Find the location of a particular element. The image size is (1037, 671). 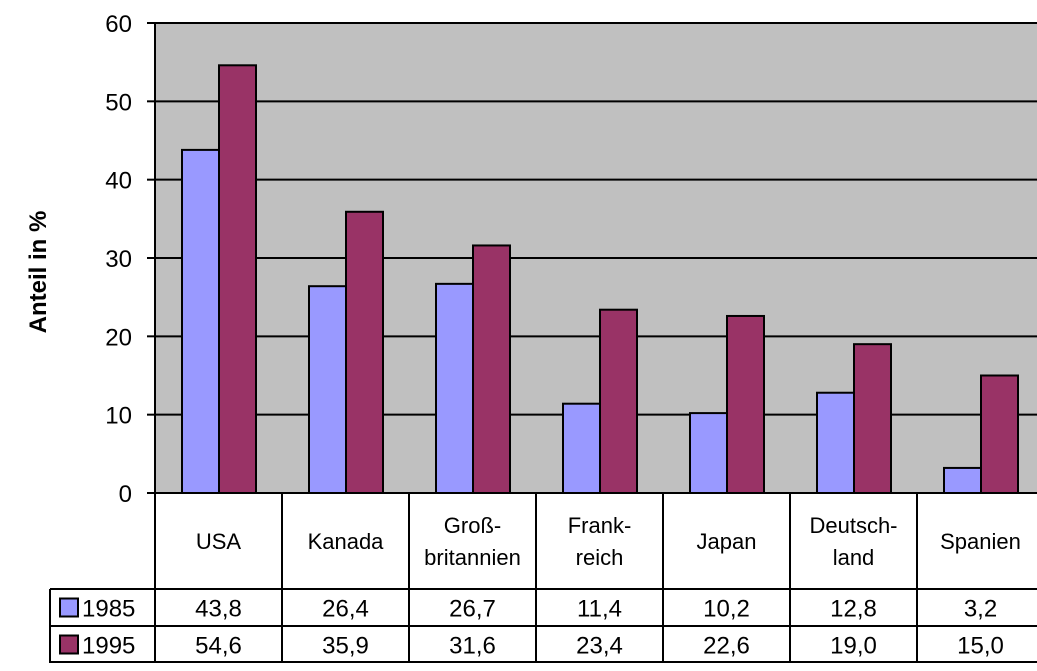

y-tick-label: 20 is located at coordinates (118, 337).